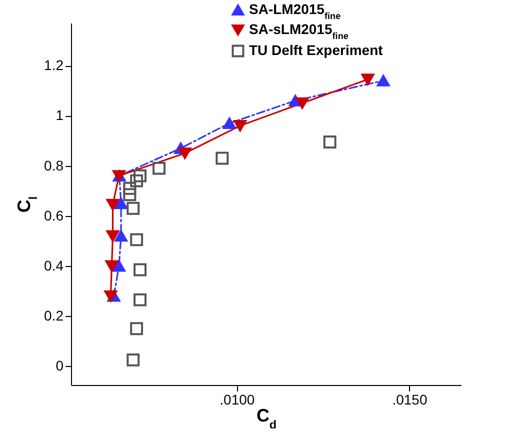 The width and height of the screenshot is (506, 434). What do you see at coordinates (54, 266) in the screenshot?
I see `y-tick-label: 0.4` at bounding box center [54, 266].